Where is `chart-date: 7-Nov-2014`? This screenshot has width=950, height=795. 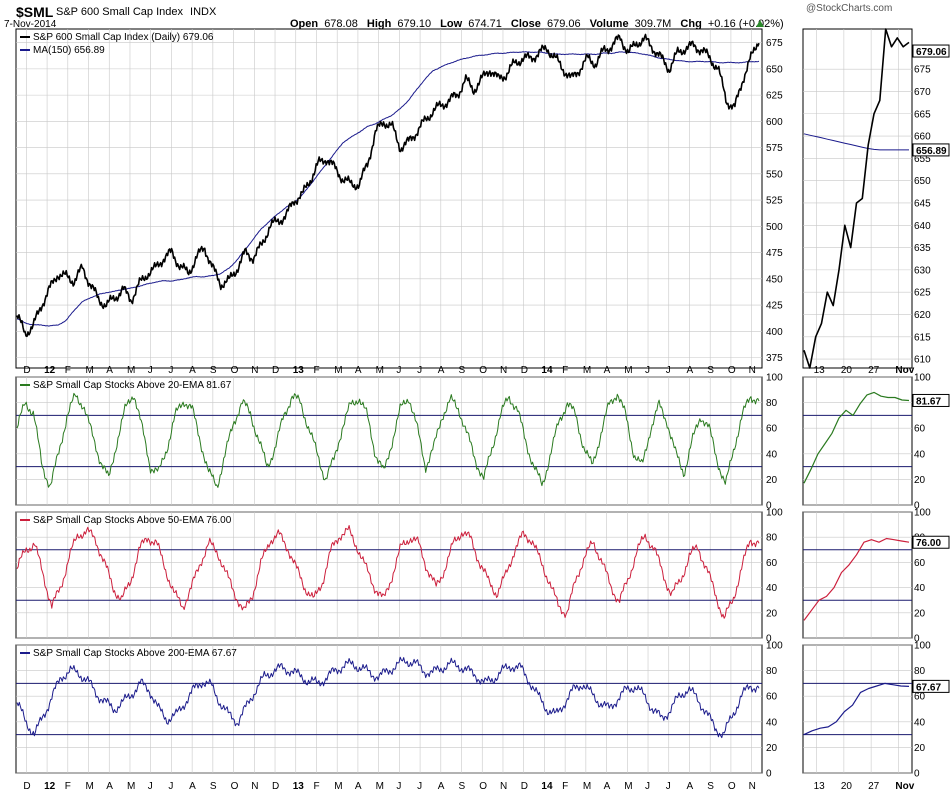
chart-date: 7-Nov-2014 is located at coordinates (30, 24).